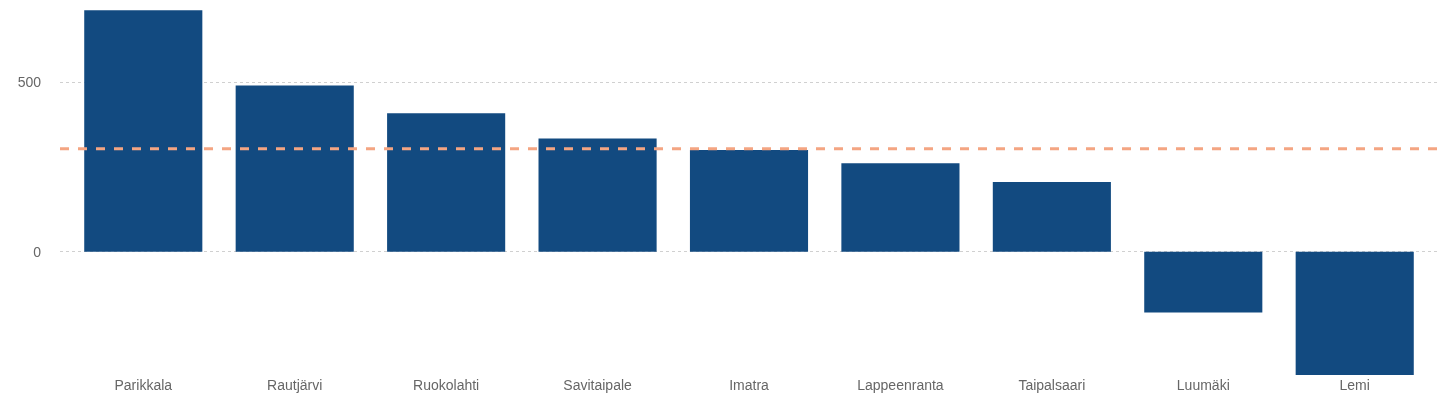  What do you see at coordinates (29, 82) in the screenshot?
I see `y-tick-label: 500` at bounding box center [29, 82].